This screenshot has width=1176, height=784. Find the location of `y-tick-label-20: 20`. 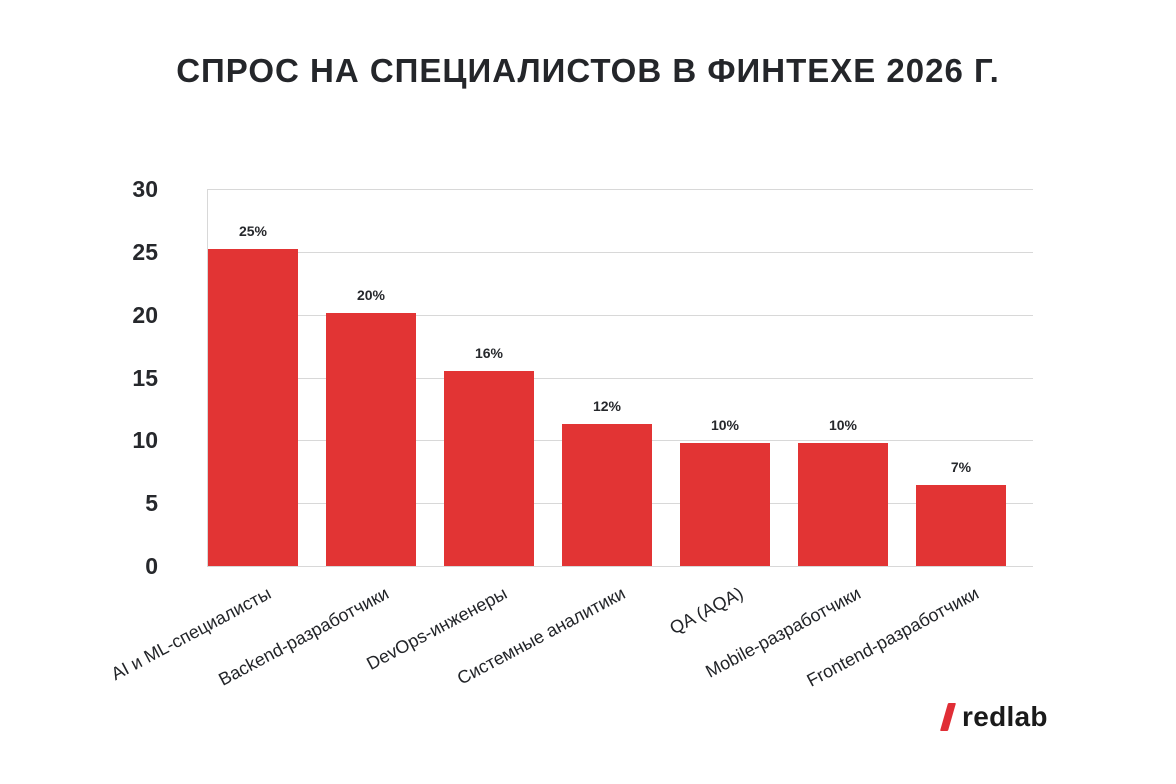

y-tick-label-20: 20 is located at coordinates (145, 315).